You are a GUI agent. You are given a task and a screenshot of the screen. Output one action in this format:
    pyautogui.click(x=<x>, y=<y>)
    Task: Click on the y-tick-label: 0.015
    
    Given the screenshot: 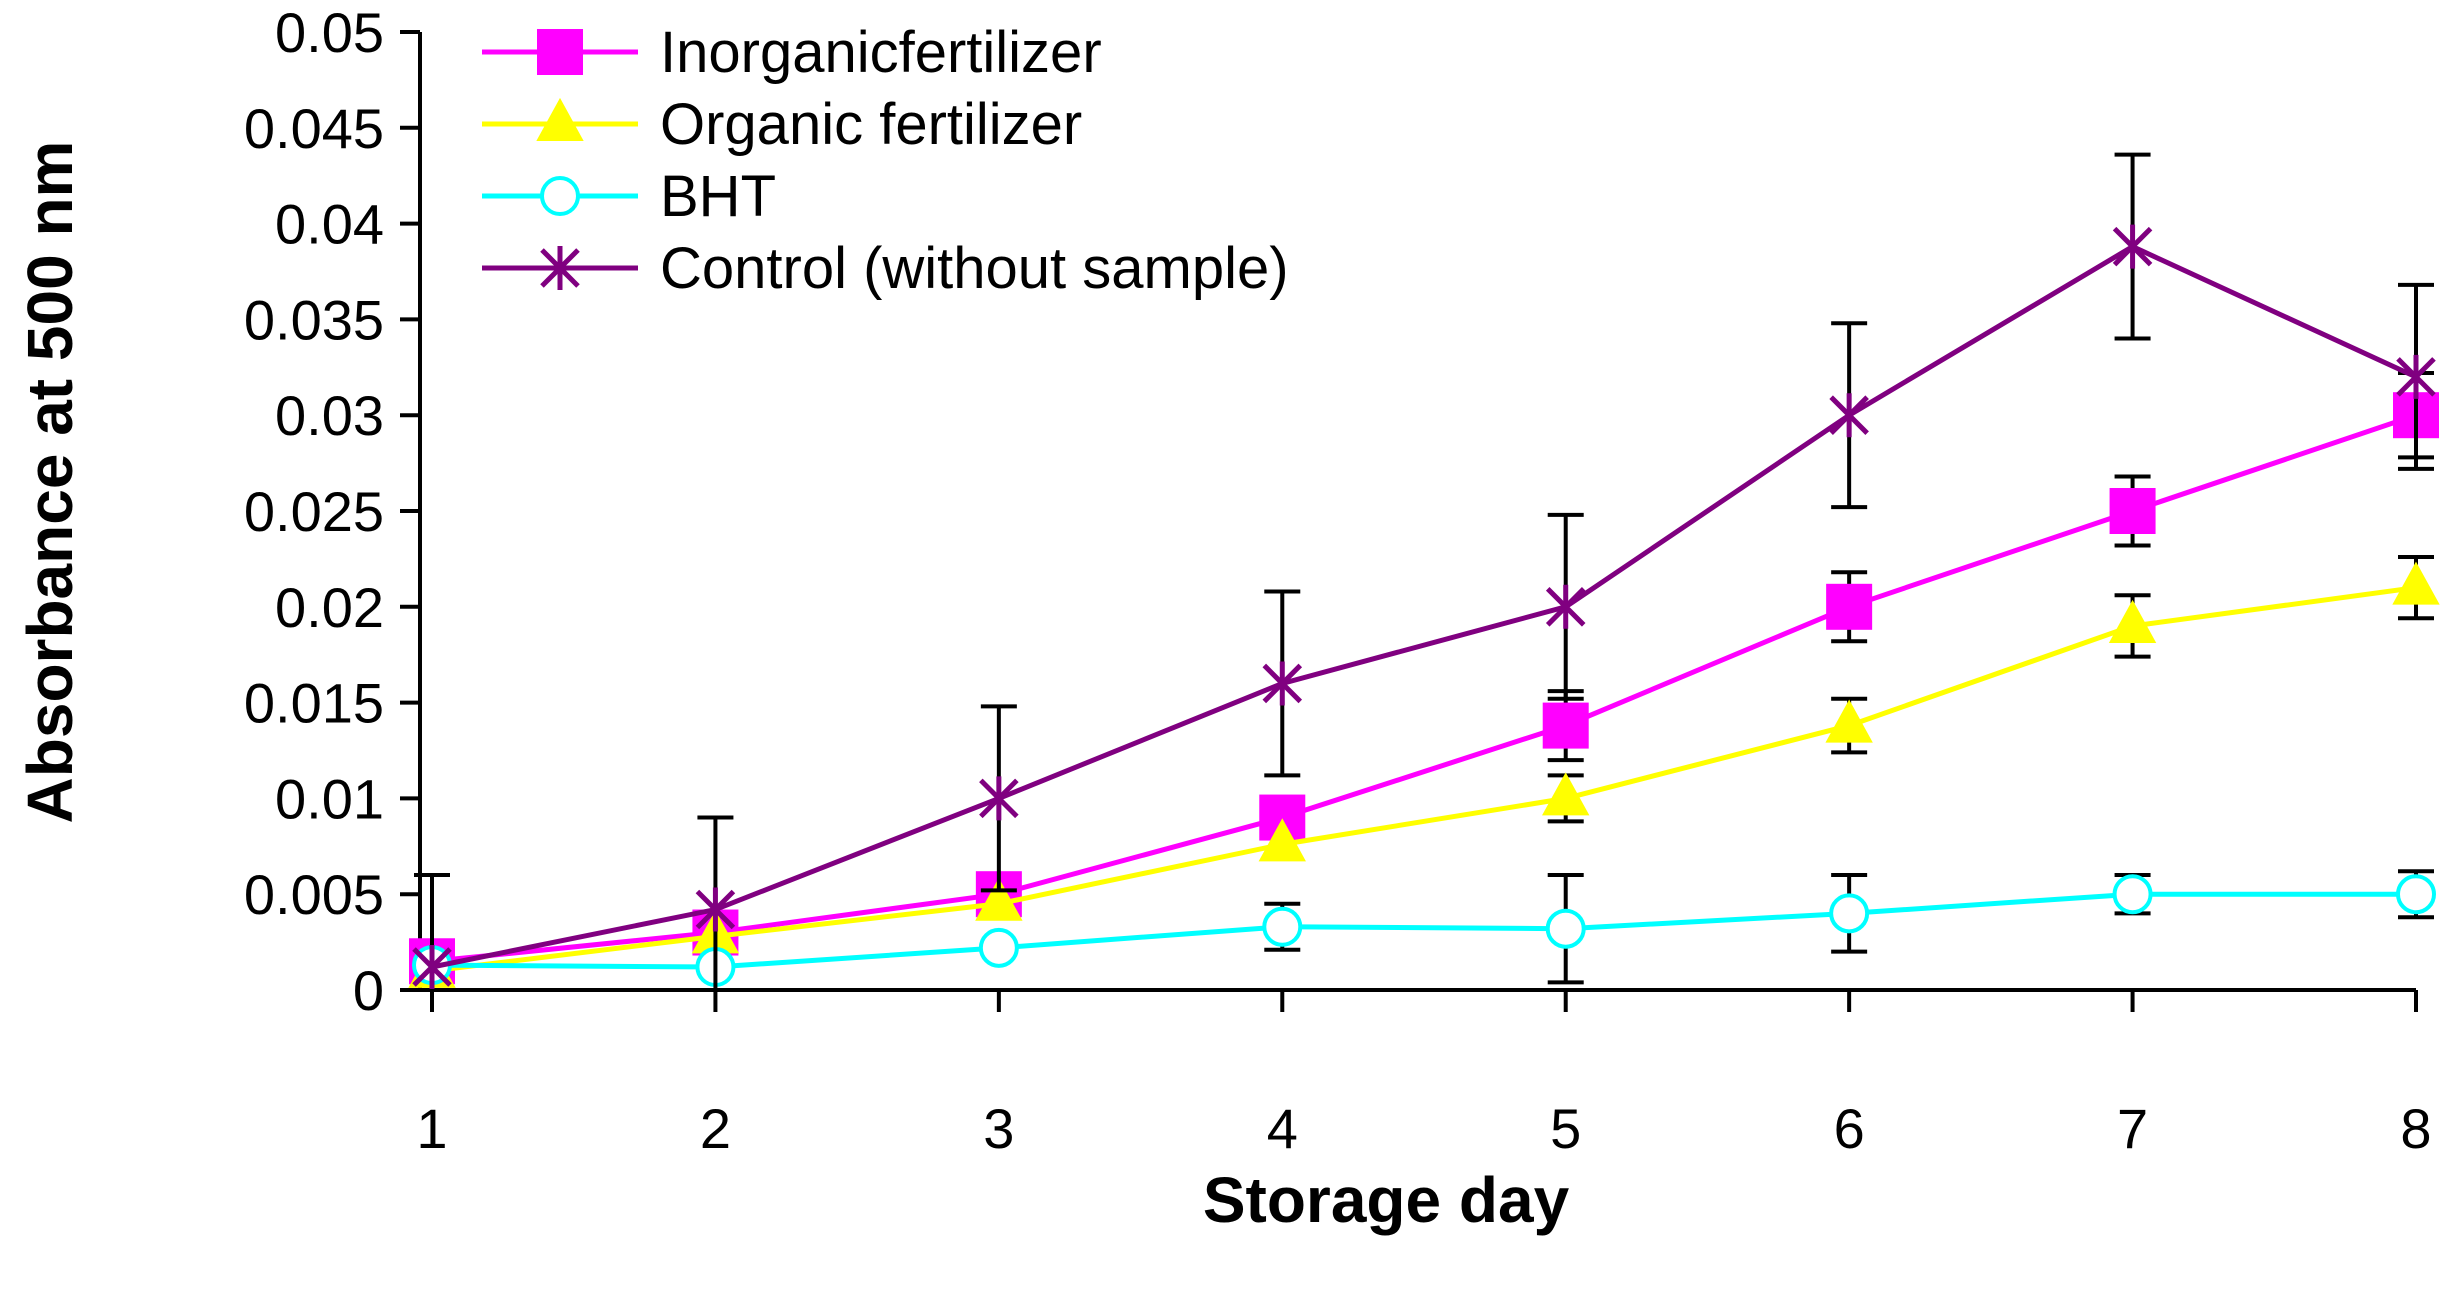 What is the action you would take?
    pyautogui.click(x=314, y=703)
    